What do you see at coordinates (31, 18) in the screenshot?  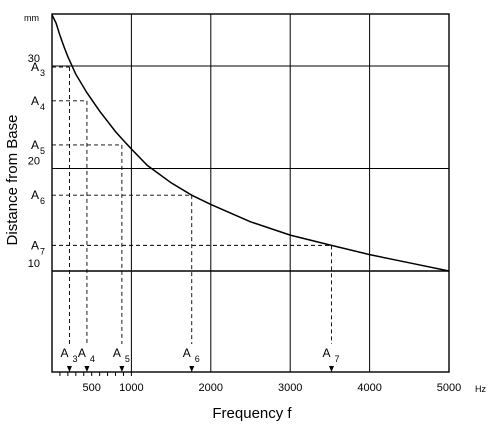 I see `y-unit-label: mm` at bounding box center [31, 18].